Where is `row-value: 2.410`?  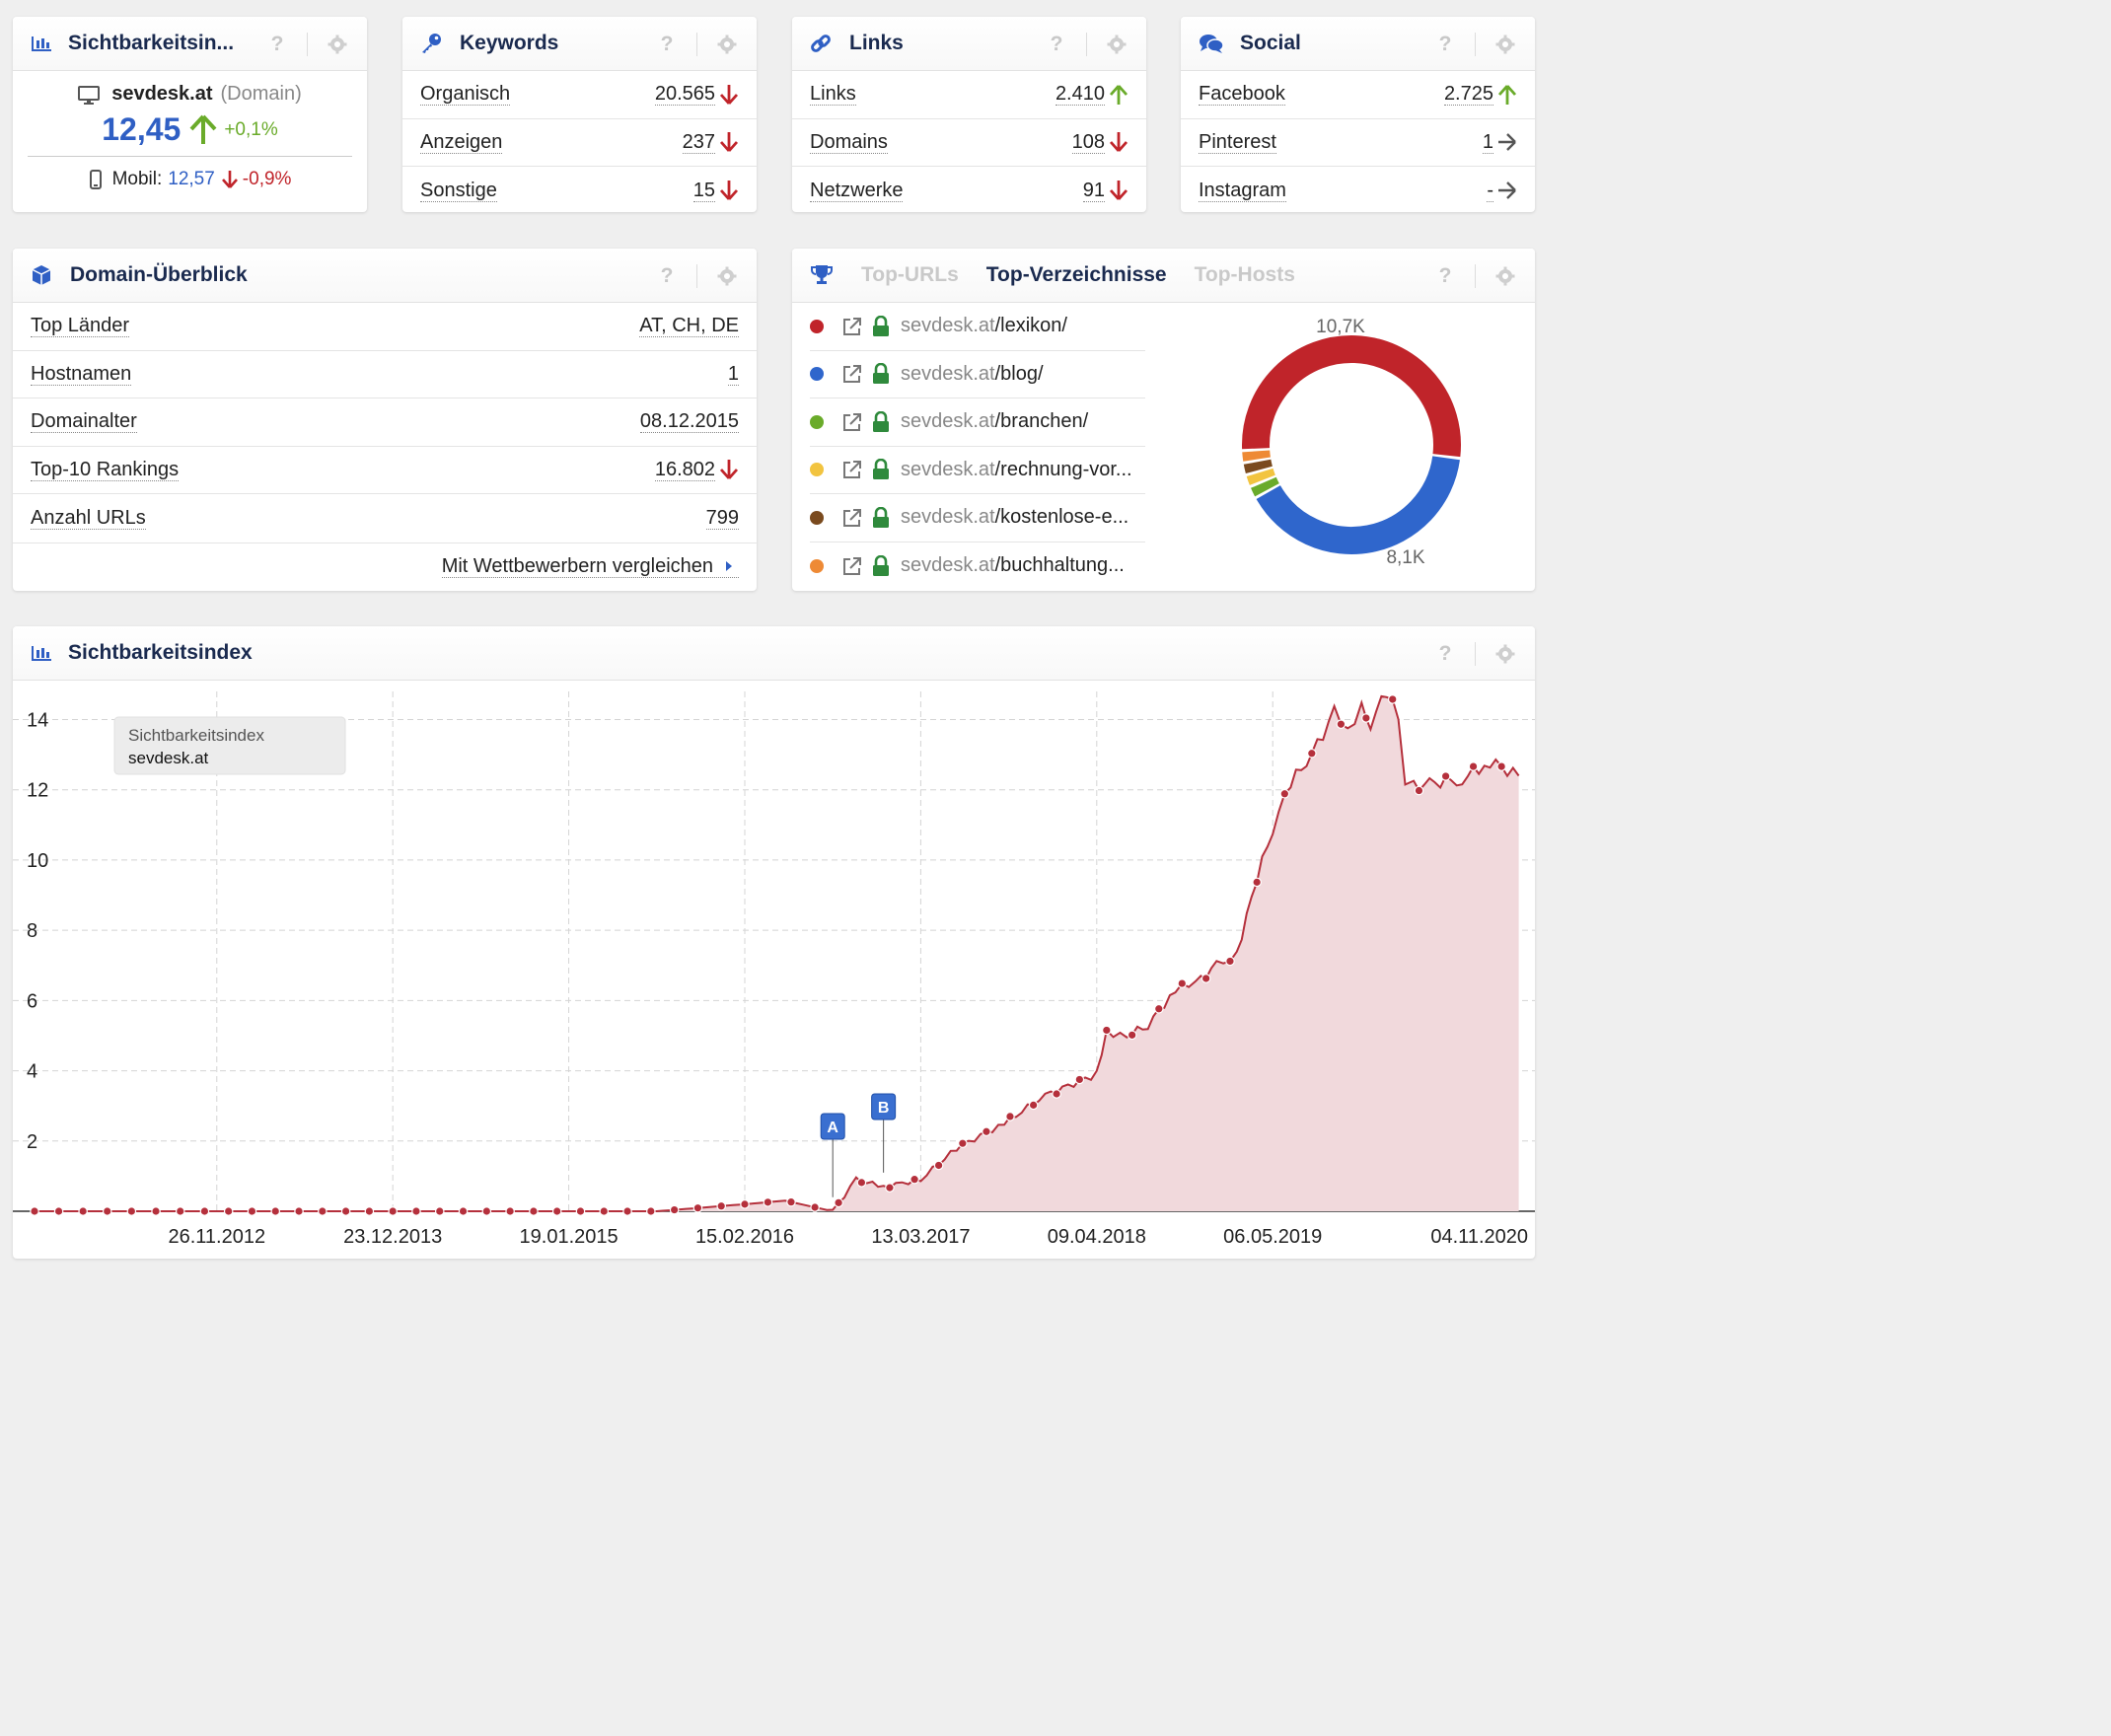
row-value: 2.410 is located at coordinates (1080, 95).